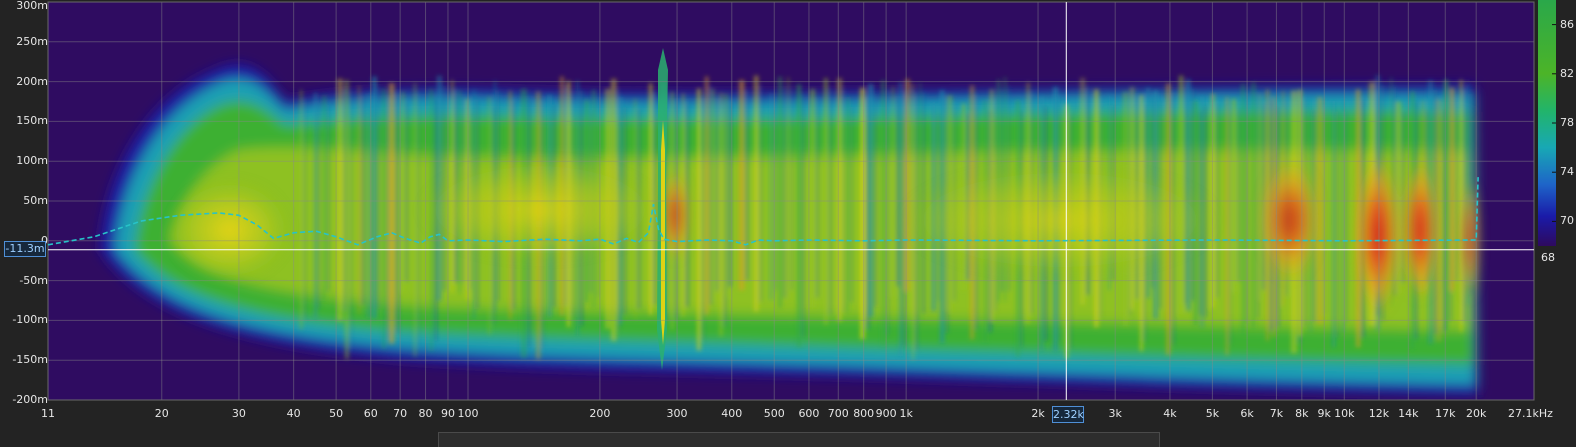 Image resolution: width=1576 pixels, height=447 pixels. I want to click on x-tick-label: 2k, so click(1038, 413).